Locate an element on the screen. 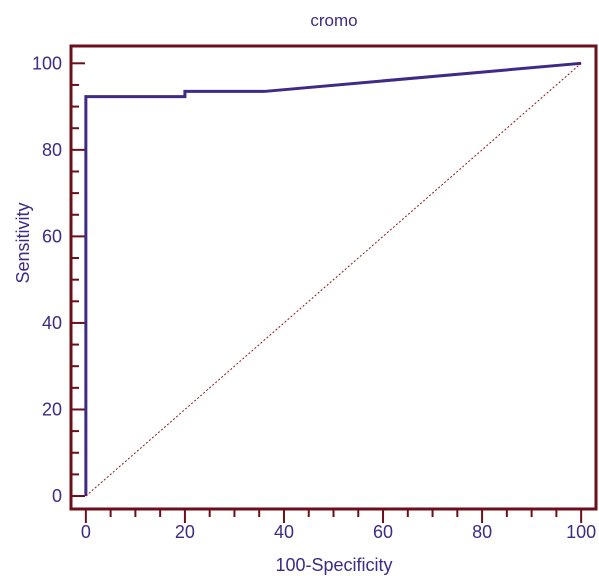 Image resolution: width=599 pixels, height=576 pixels. y-tick-label: 100 is located at coordinates (47, 63).